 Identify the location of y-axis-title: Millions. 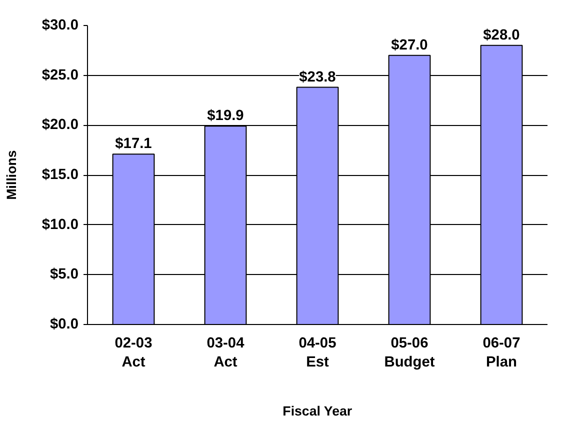
(11, 175).